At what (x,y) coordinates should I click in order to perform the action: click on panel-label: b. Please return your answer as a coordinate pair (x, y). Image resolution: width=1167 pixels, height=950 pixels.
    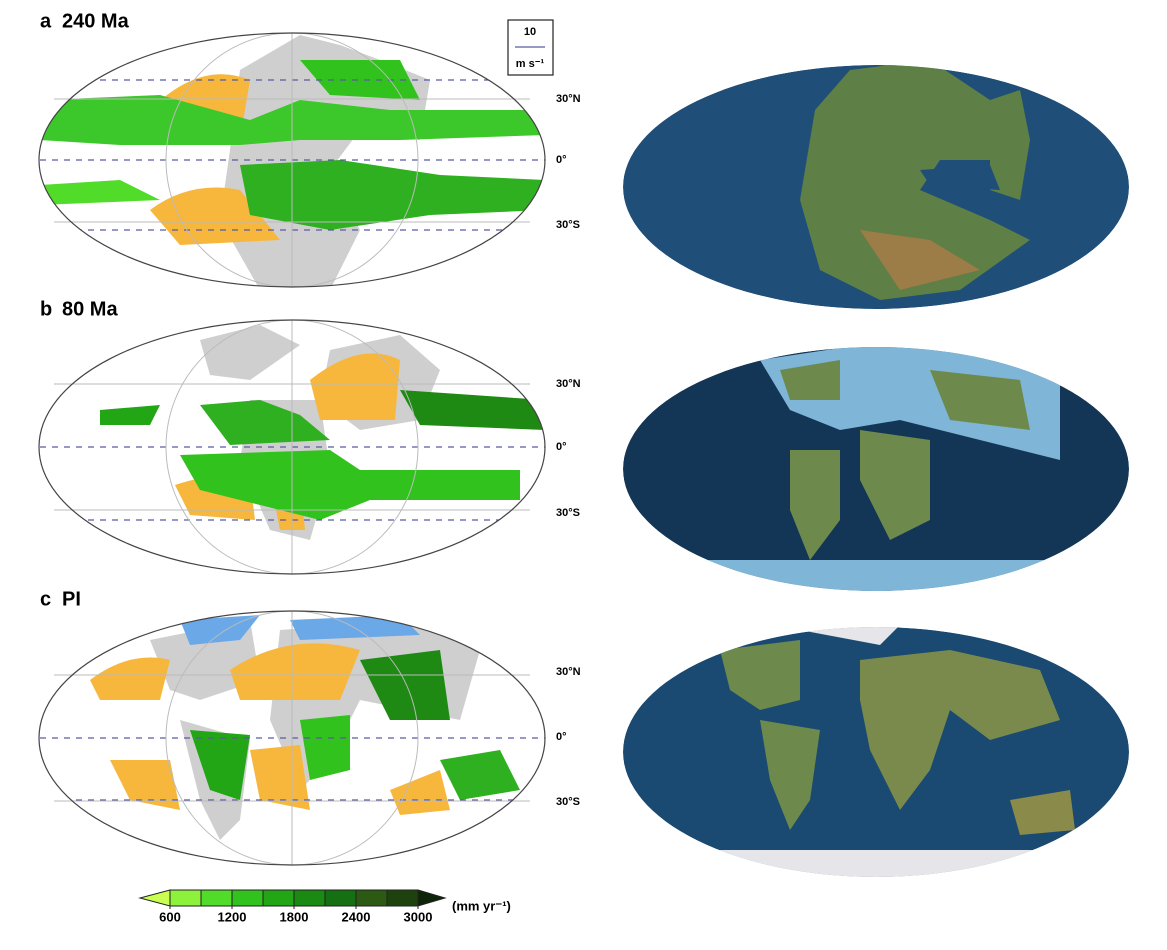
    Looking at the image, I should click on (46, 309).